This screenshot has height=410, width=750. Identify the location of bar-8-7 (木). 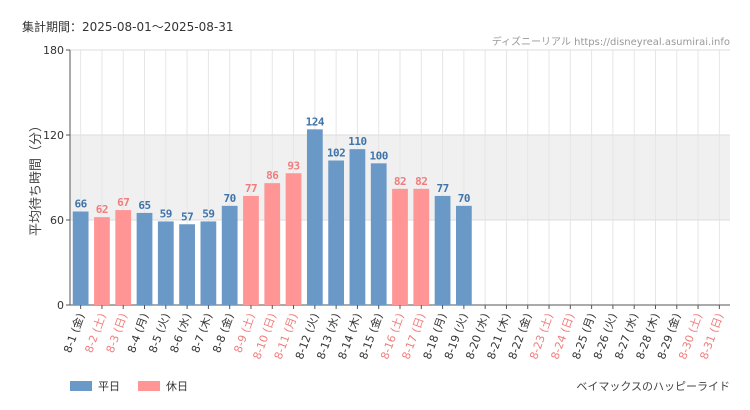
(208, 263).